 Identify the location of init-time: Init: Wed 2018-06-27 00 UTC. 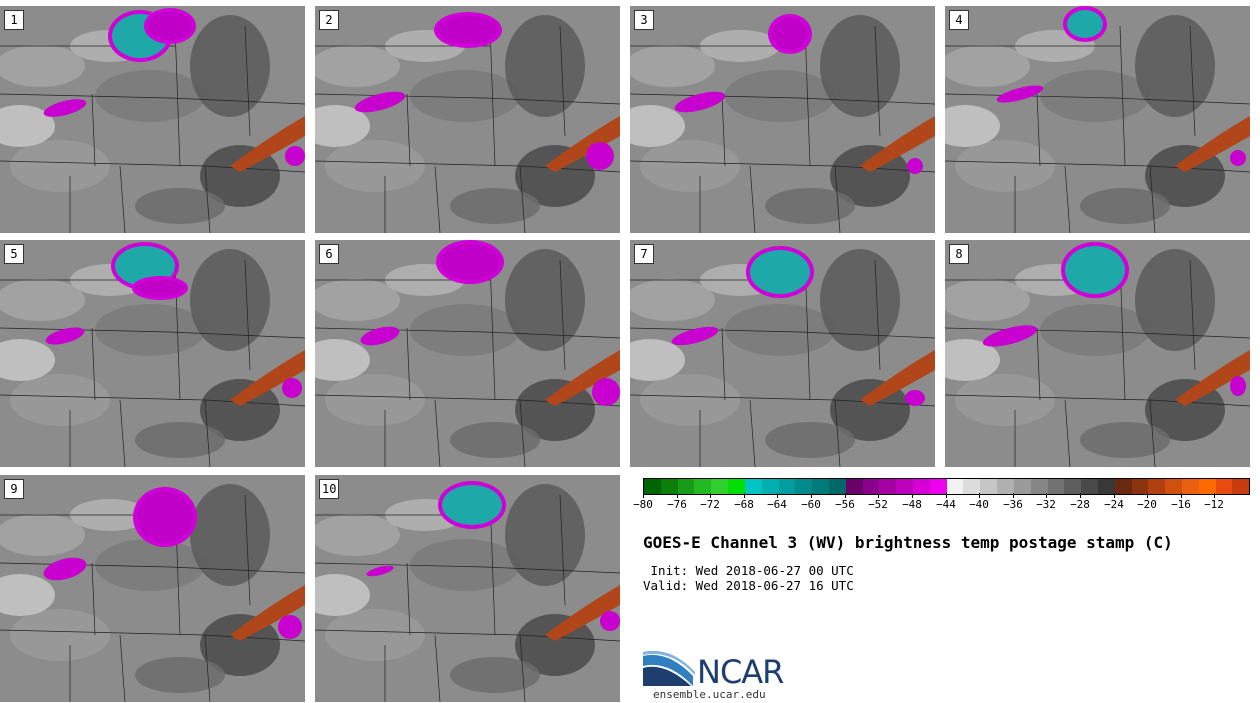
(748, 570).